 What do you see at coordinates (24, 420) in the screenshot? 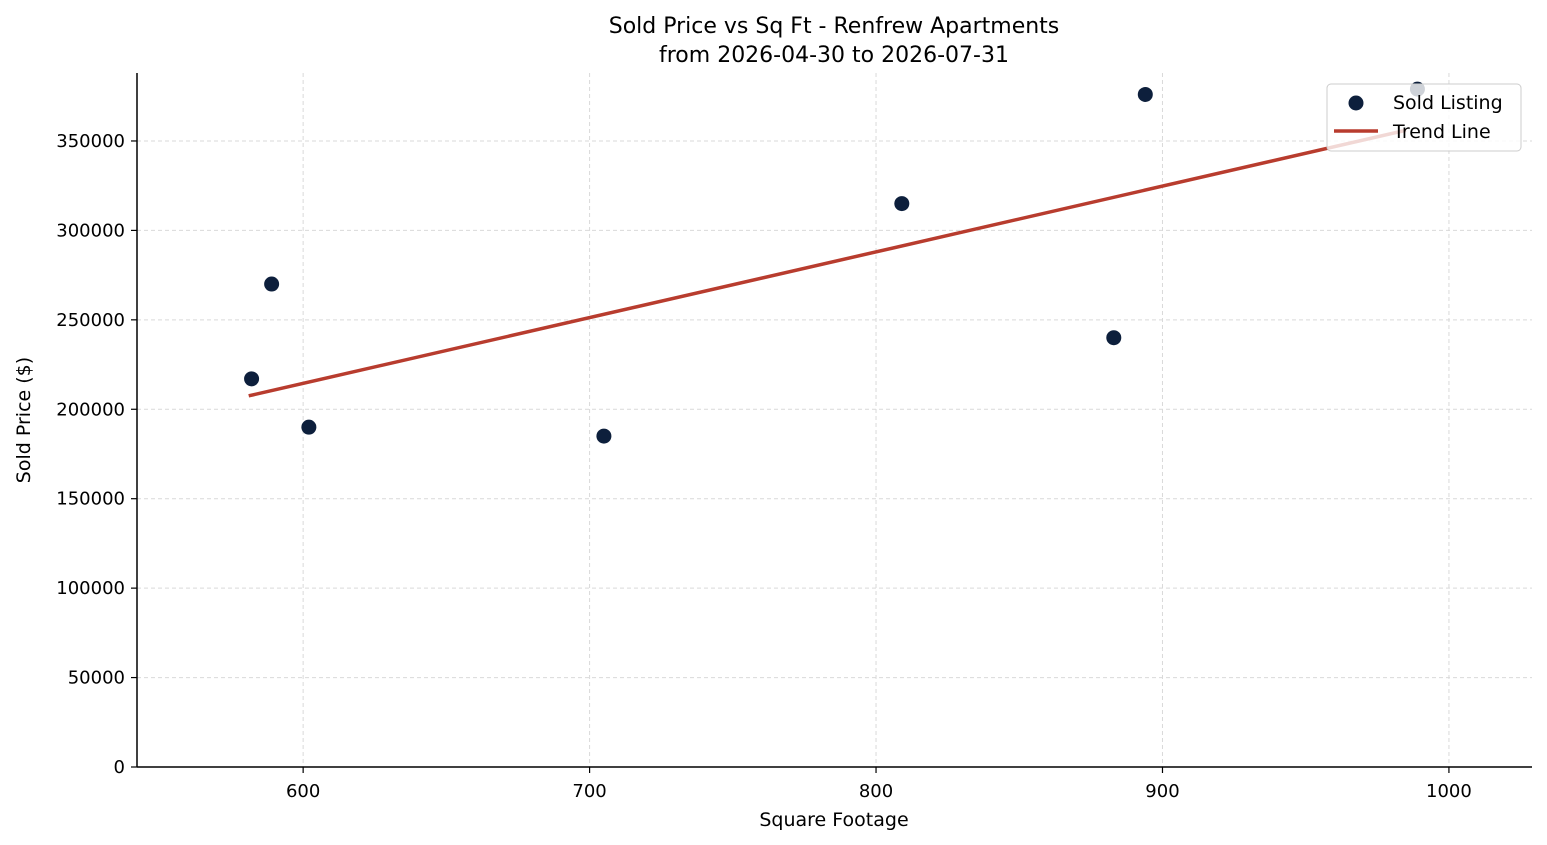
I see `y-axis-label: Sold Price ($)` at bounding box center [24, 420].